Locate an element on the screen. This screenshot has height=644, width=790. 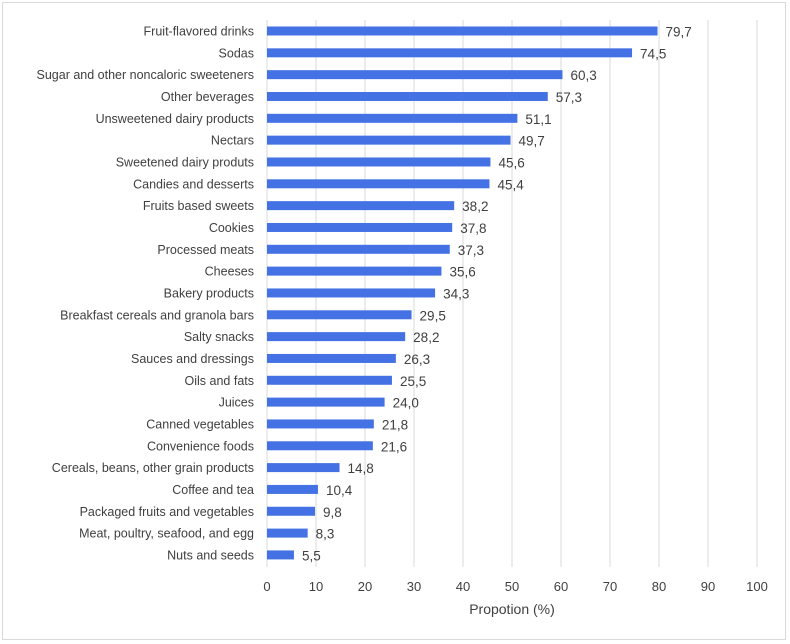
category-label: Meat, poultry, seafood, and egg is located at coordinates (166, 534).